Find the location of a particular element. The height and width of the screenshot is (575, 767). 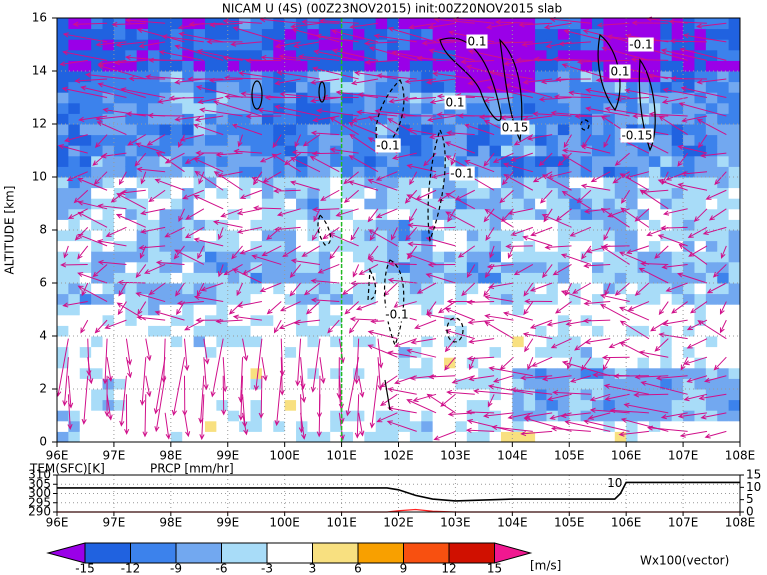

colorbar-unit: [m/s] is located at coordinates (545, 566).